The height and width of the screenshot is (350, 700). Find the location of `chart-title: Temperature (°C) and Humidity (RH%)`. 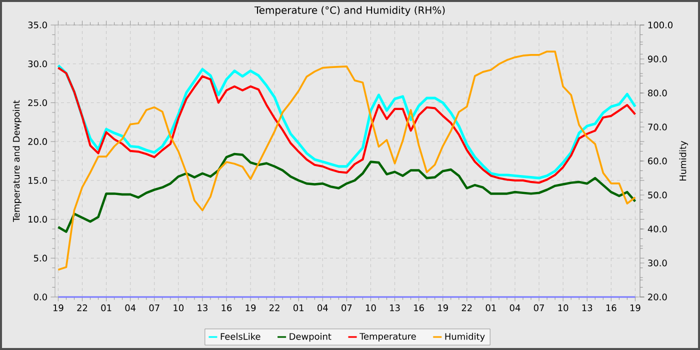

chart-title: Temperature (°C) and Humidity (RH%) is located at coordinates (349, 11).